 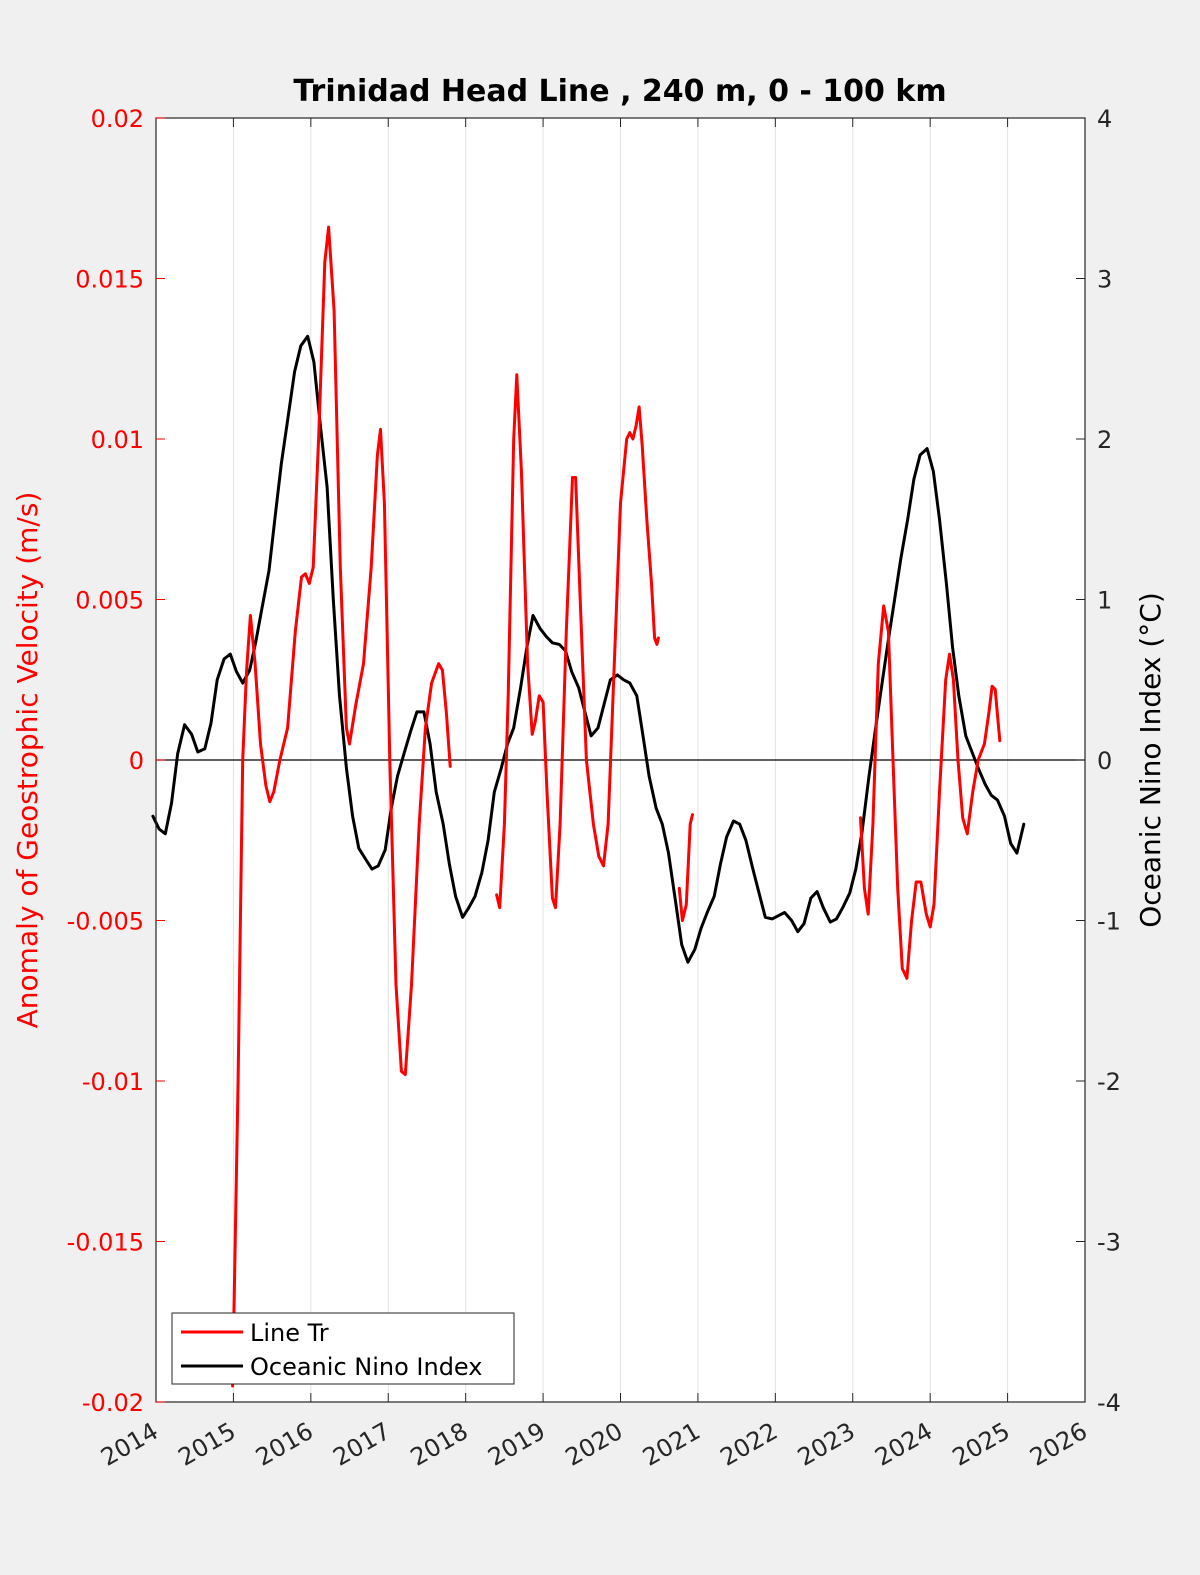 What do you see at coordinates (981, 1444) in the screenshot?
I see `x-tick-label: 2025` at bounding box center [981, 1444].